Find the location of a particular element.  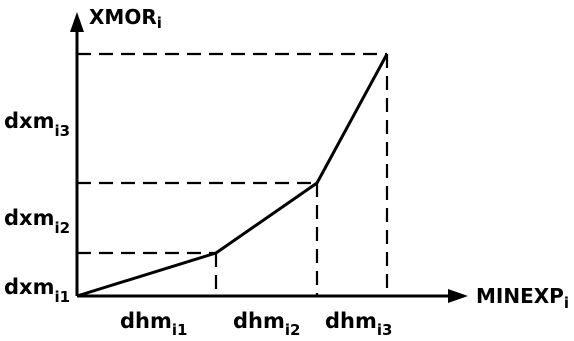

y-axis-arrowhead is located at coordinates (77, 22).